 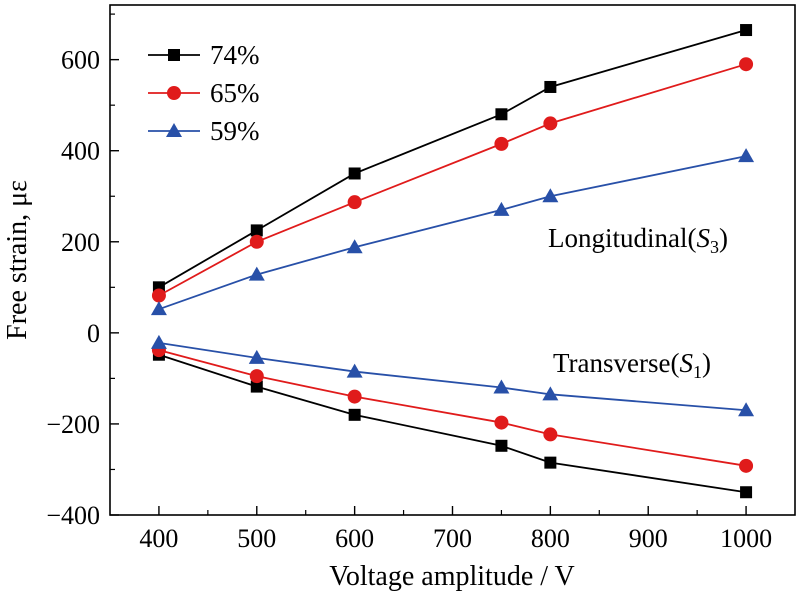 I want to click on y-tick-label: 200, so click(x=80, y=242).